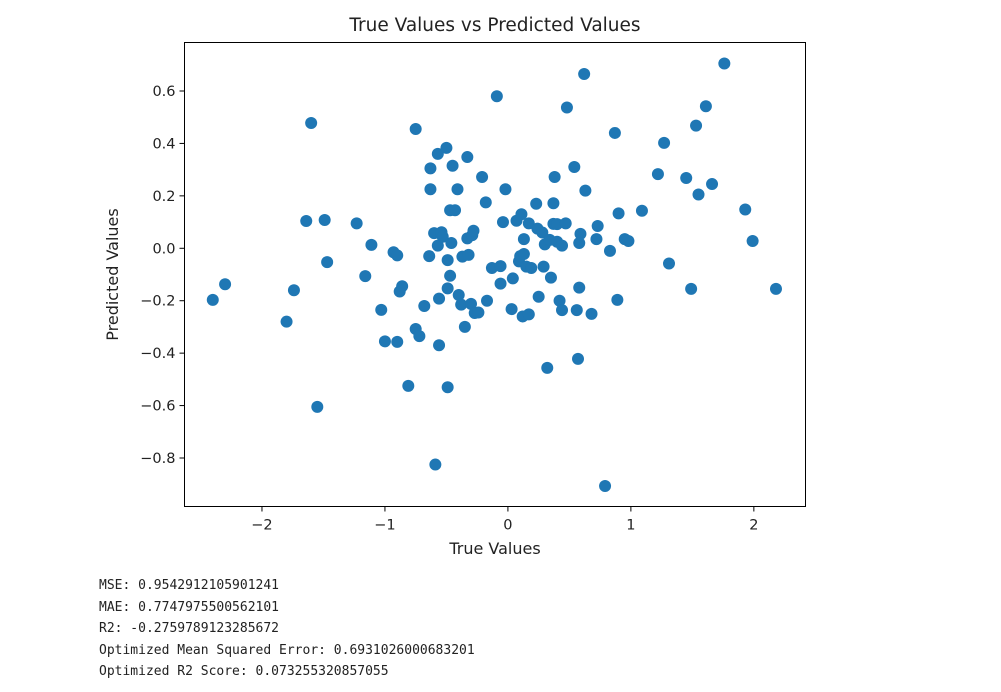 The height and width of the screenshot is (692, 1001). What do you see at coordinates (753, 526) in the screenshot?
I see `x-tick-label: 2` at bounding box center [753, 526].